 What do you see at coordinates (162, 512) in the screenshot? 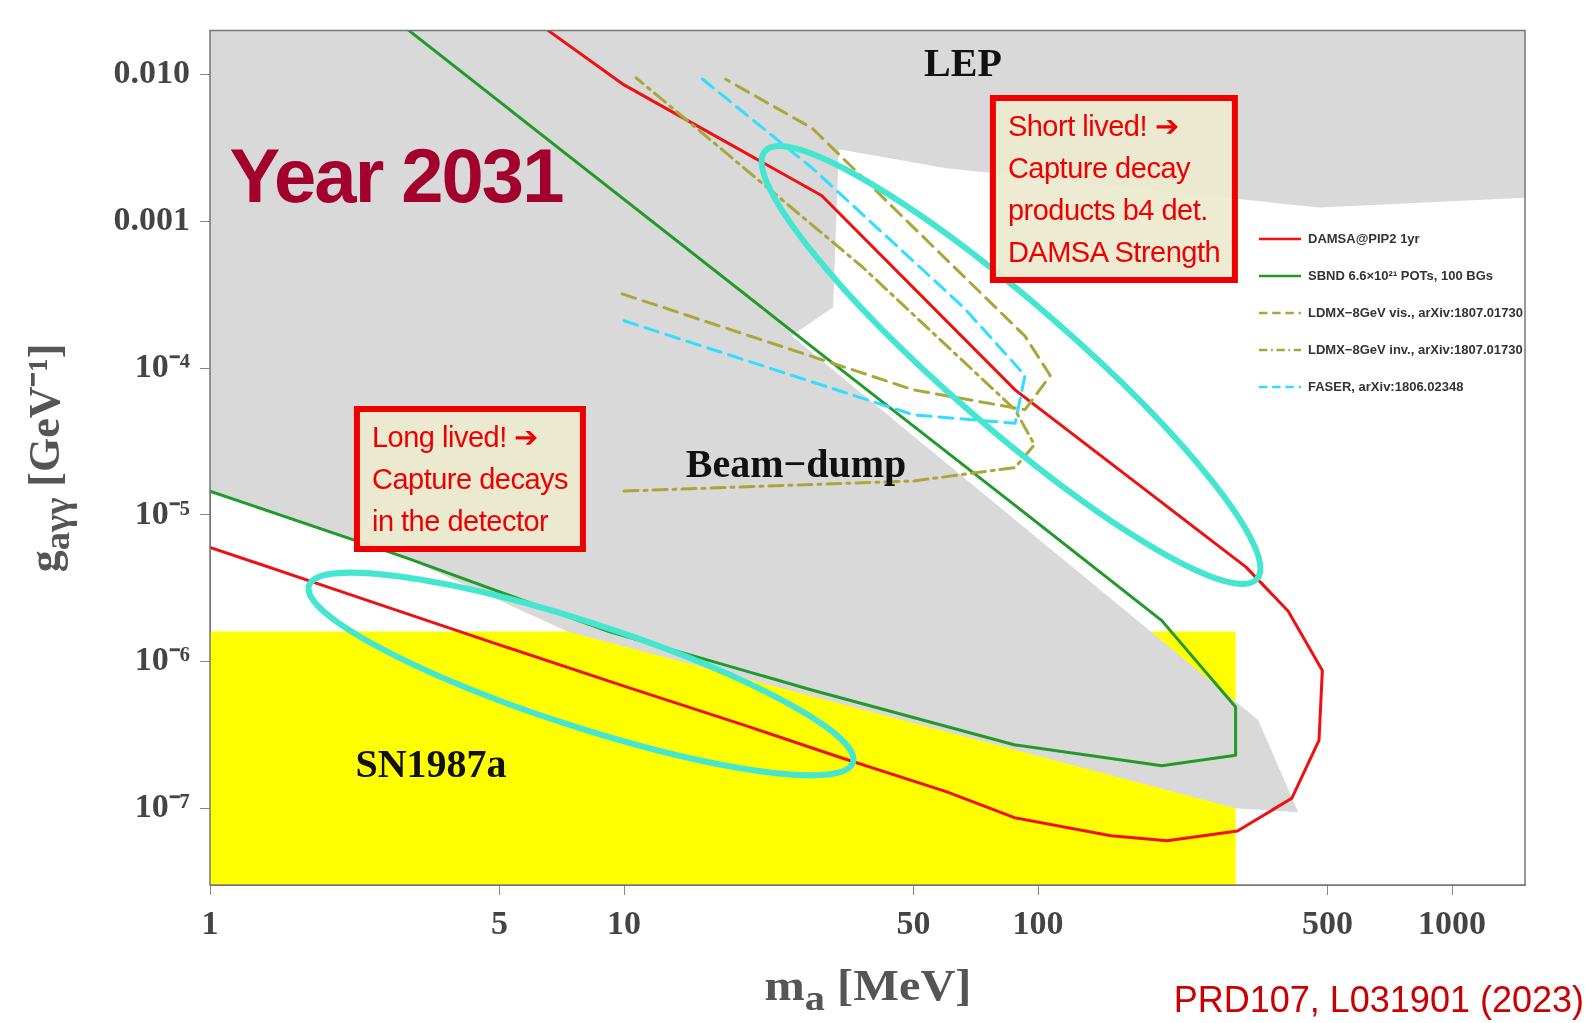
I see `y-tick-label: 10⁻⁵` at bounding box center [162, 512].